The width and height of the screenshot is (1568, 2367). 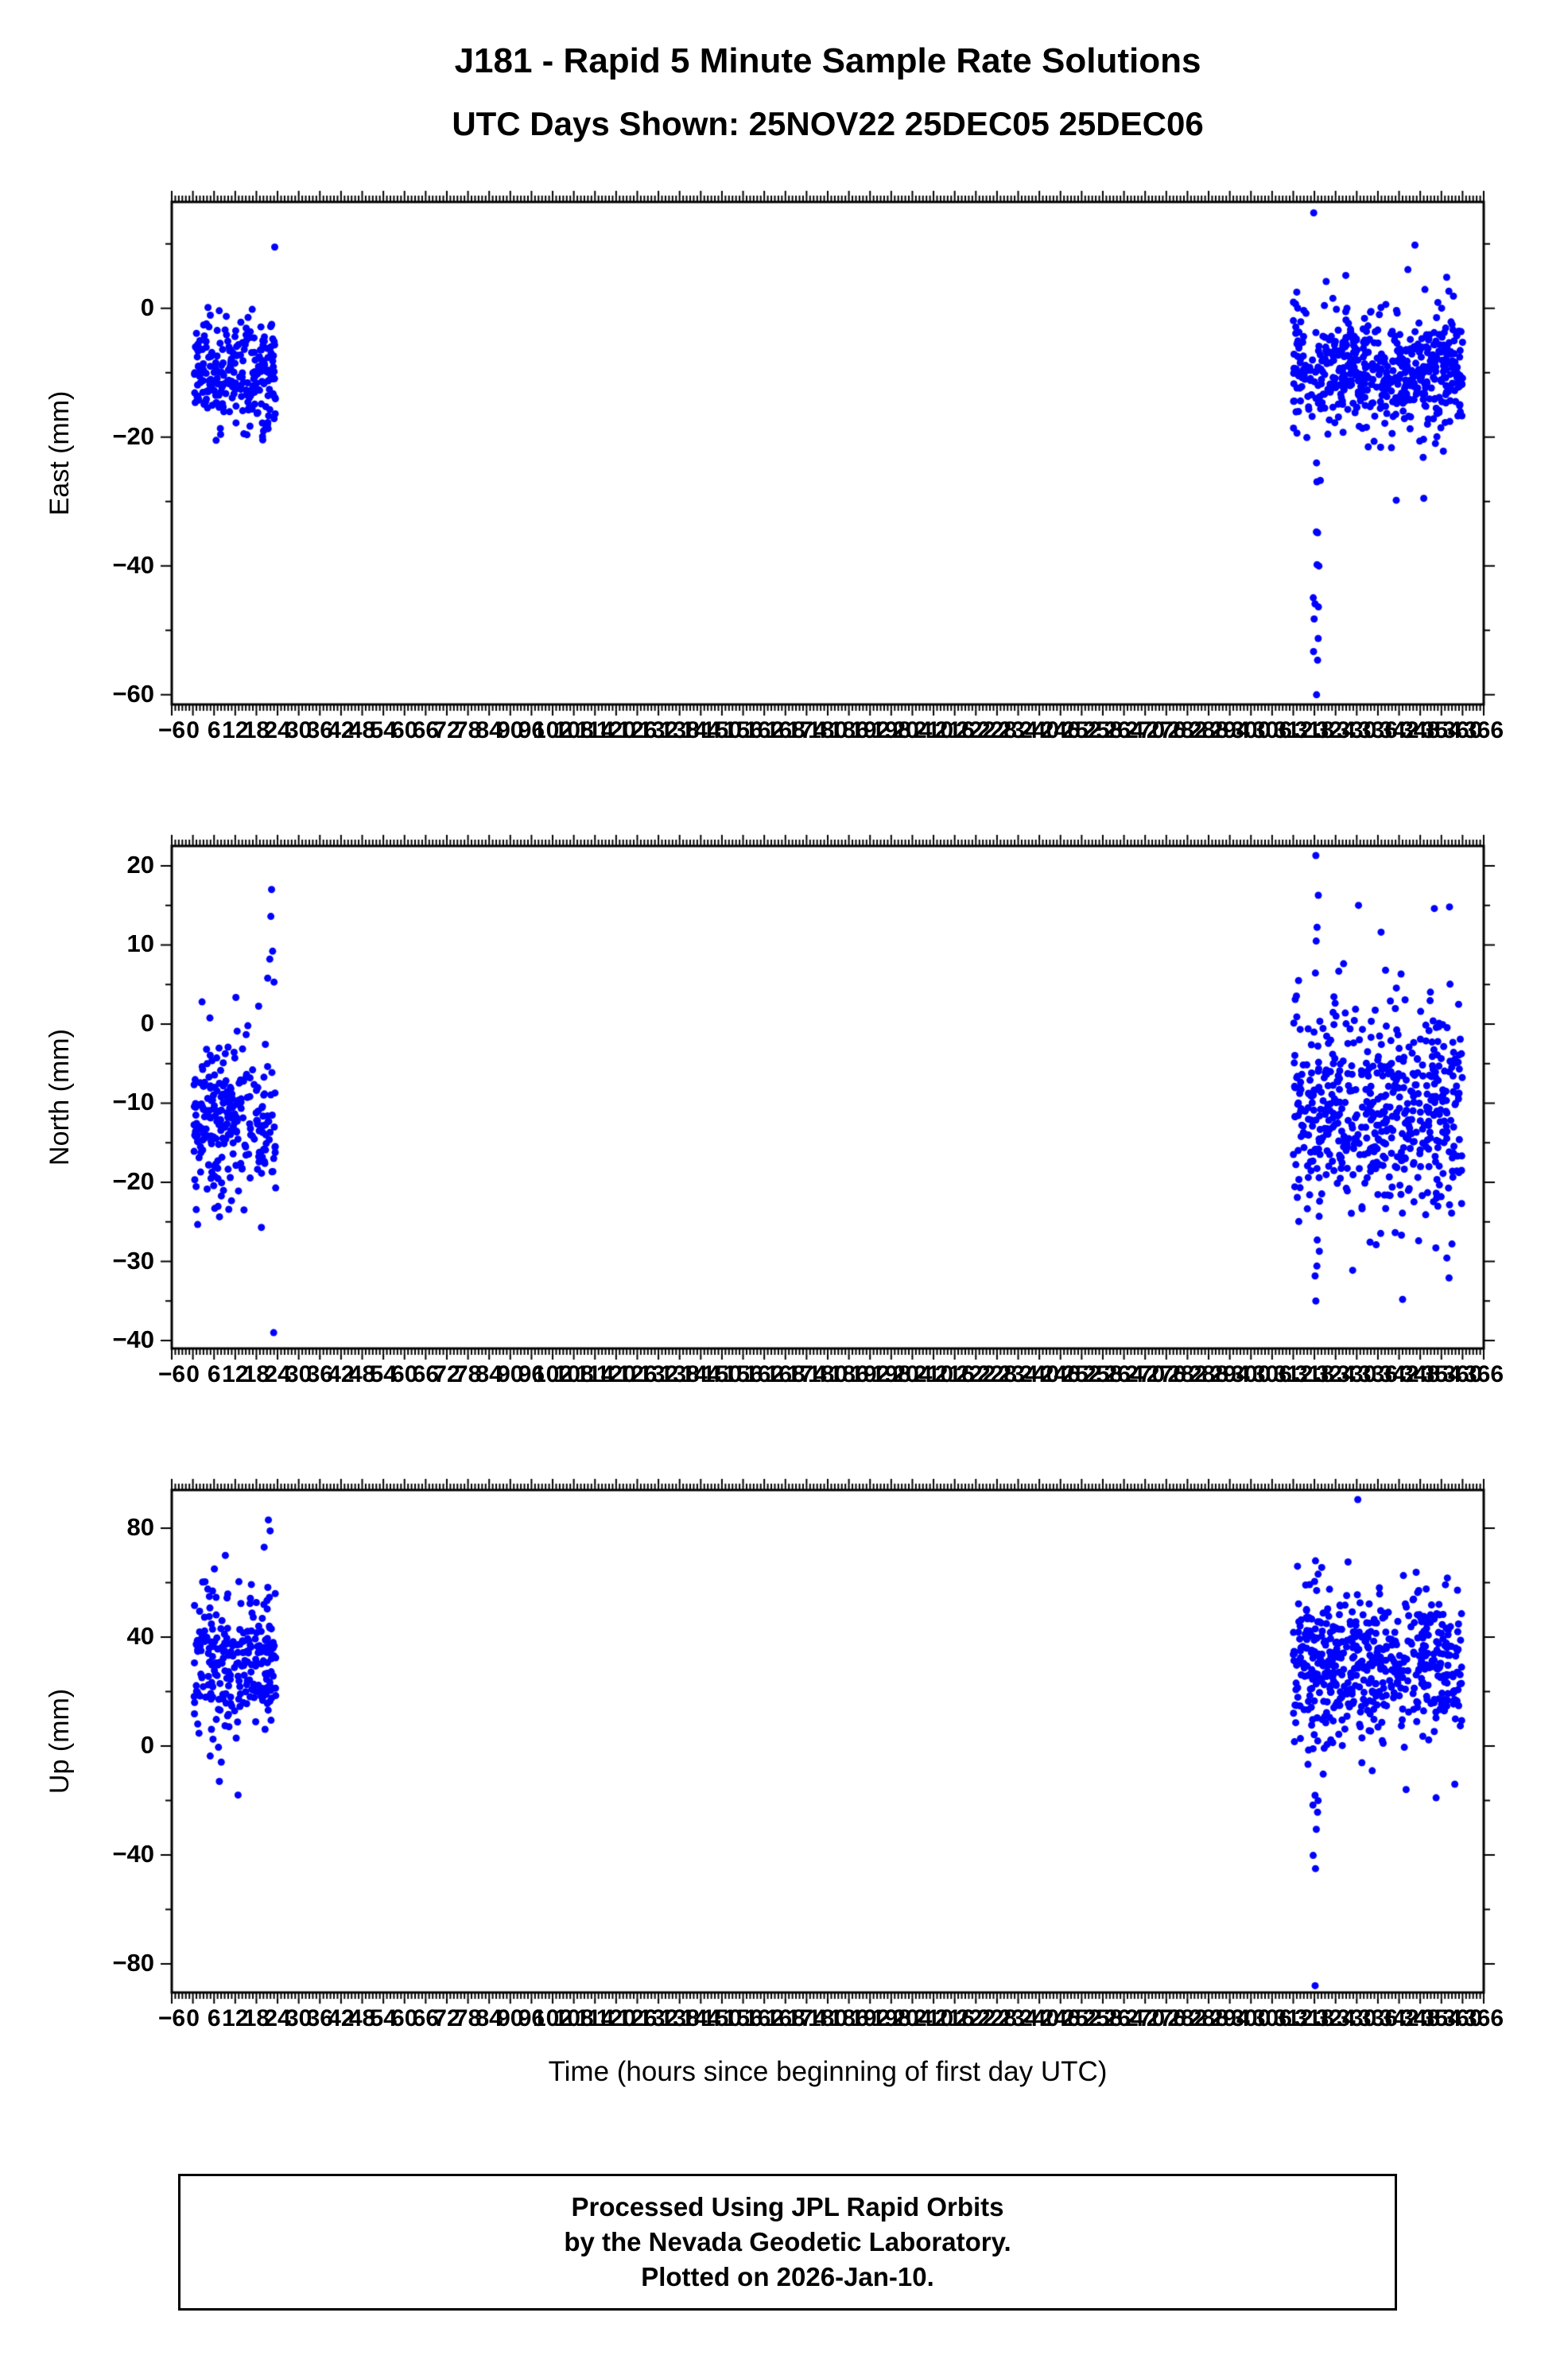 What do you see at coordinates (60, 1097) in the screenshot?
I see `y-axis-label-north: North (mm)` at bounding box center [60, 1097].